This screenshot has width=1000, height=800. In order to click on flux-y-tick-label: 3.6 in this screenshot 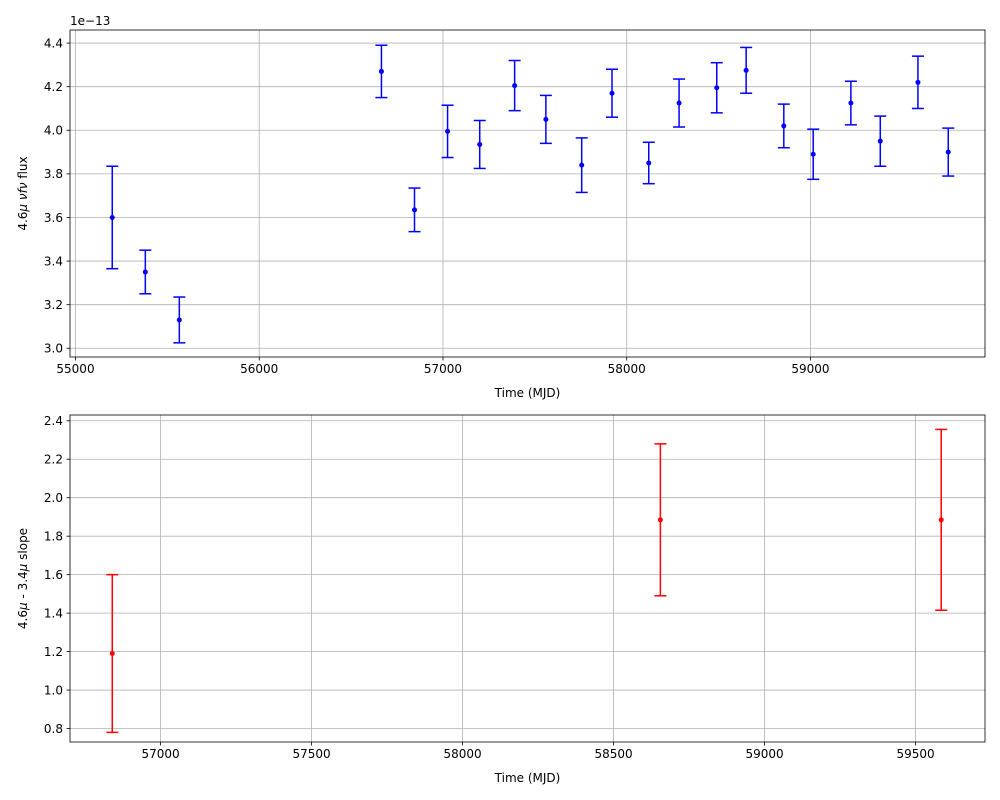, I will do `click(53, 218)`.